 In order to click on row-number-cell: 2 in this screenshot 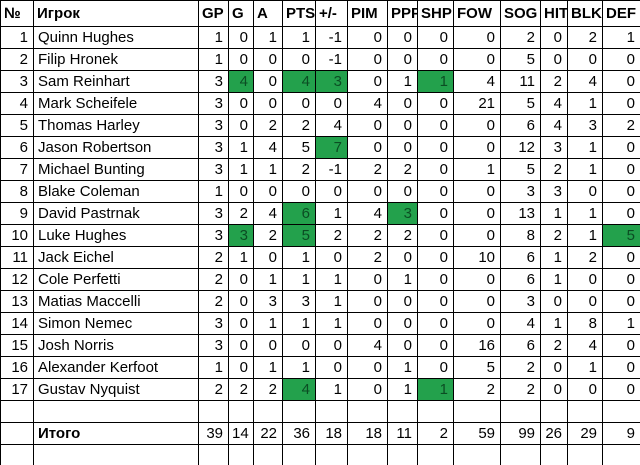, I will do `click(17, 59)`.